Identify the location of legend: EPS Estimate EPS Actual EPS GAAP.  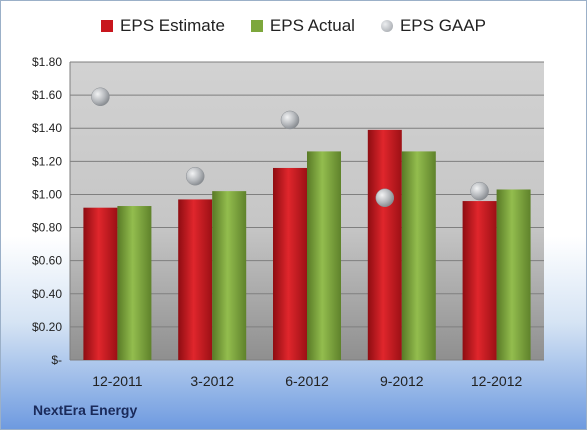
(293, 26).